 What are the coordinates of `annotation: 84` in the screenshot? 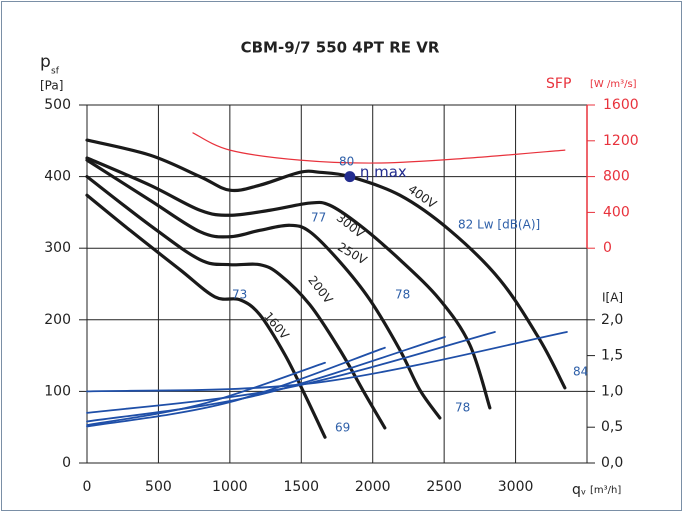 It's located at (580, 372).